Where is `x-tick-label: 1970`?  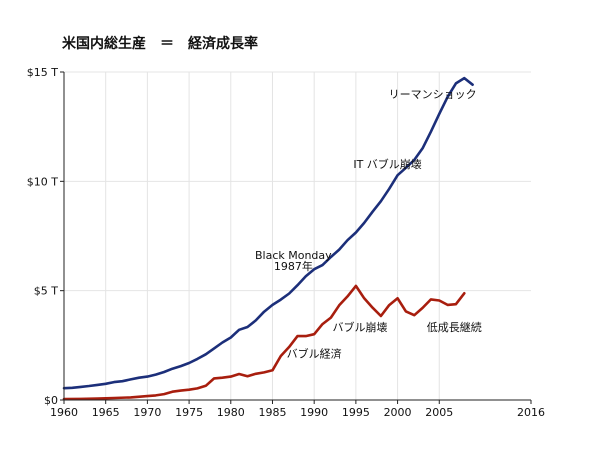 x-tick-label: 1970 is located at coordinates (147, 412).